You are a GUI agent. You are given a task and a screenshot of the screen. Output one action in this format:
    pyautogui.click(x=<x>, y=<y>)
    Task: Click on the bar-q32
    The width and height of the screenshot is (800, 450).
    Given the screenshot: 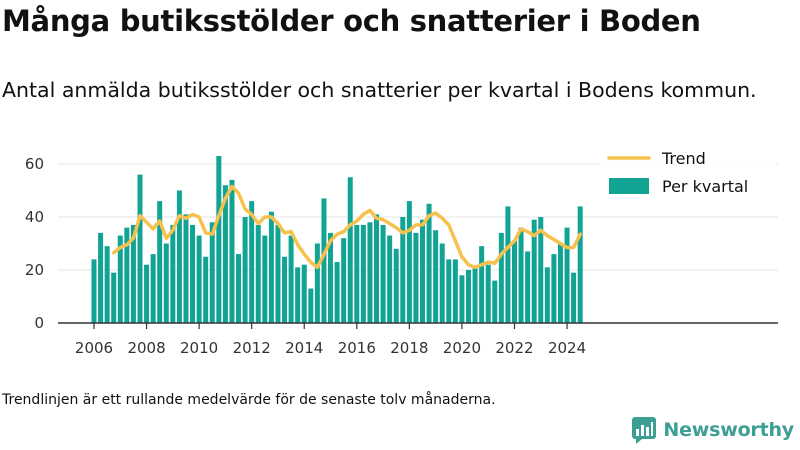 What is the action you would take?
    pyautogui.click(x=304, y=293)
    